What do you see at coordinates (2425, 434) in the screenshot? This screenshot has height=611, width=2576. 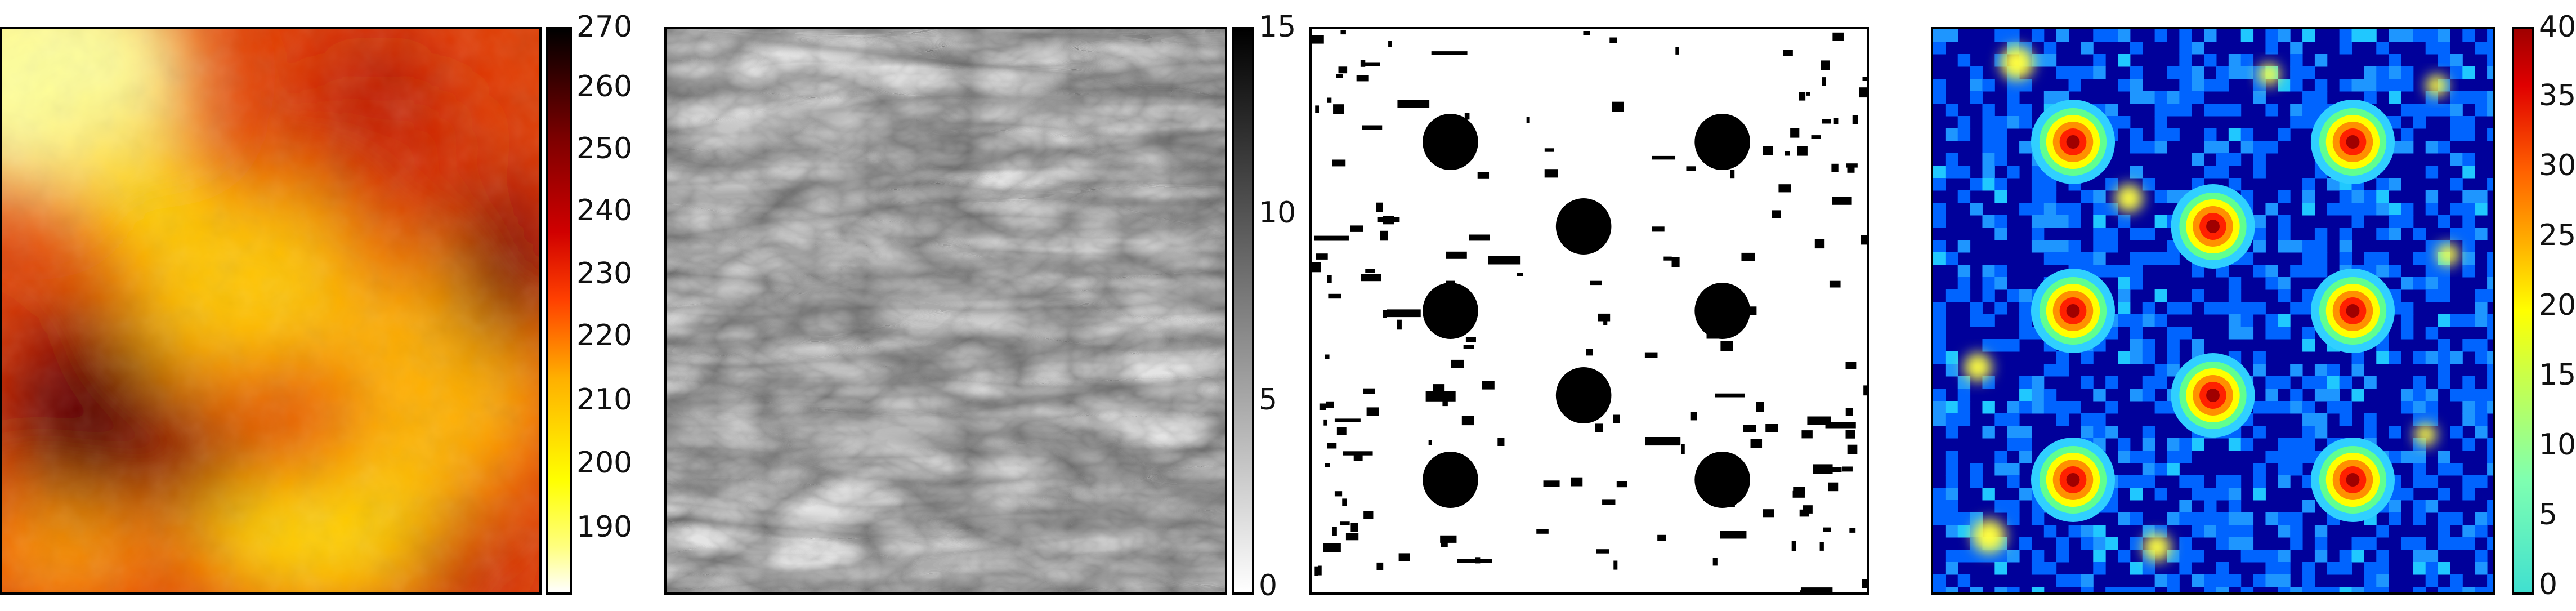 I see `jet-blob` at bounding box center [2425, 434].